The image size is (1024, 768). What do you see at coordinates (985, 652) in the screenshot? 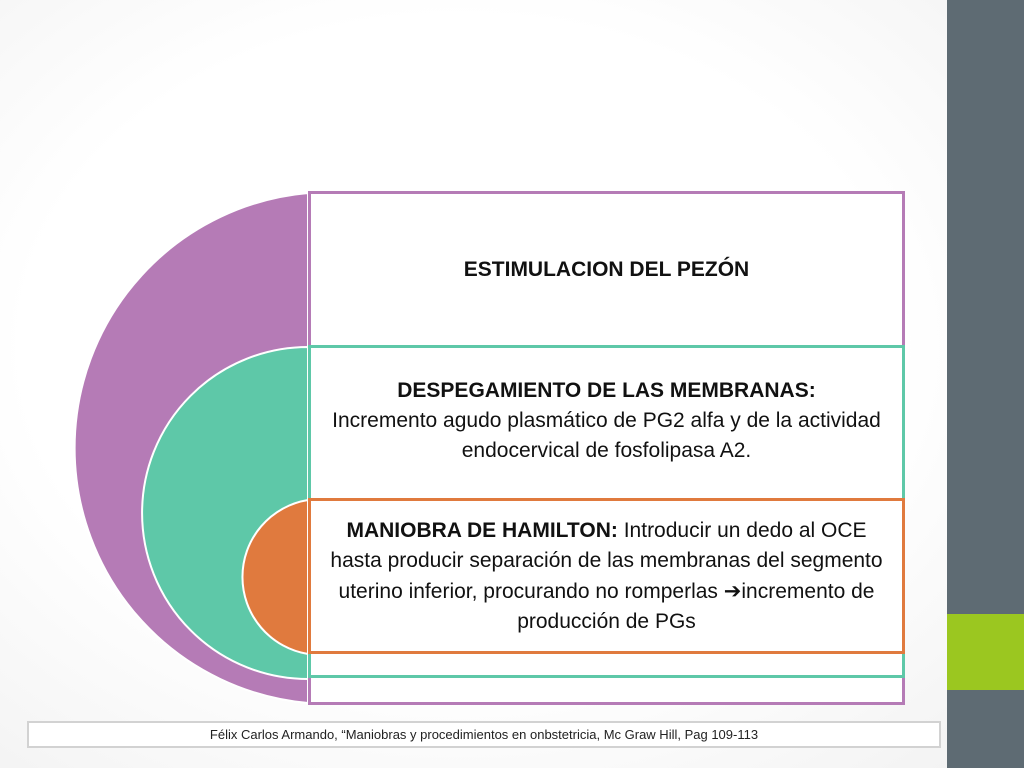
I see `sidebar-accent` at bounding box center [985, 652].